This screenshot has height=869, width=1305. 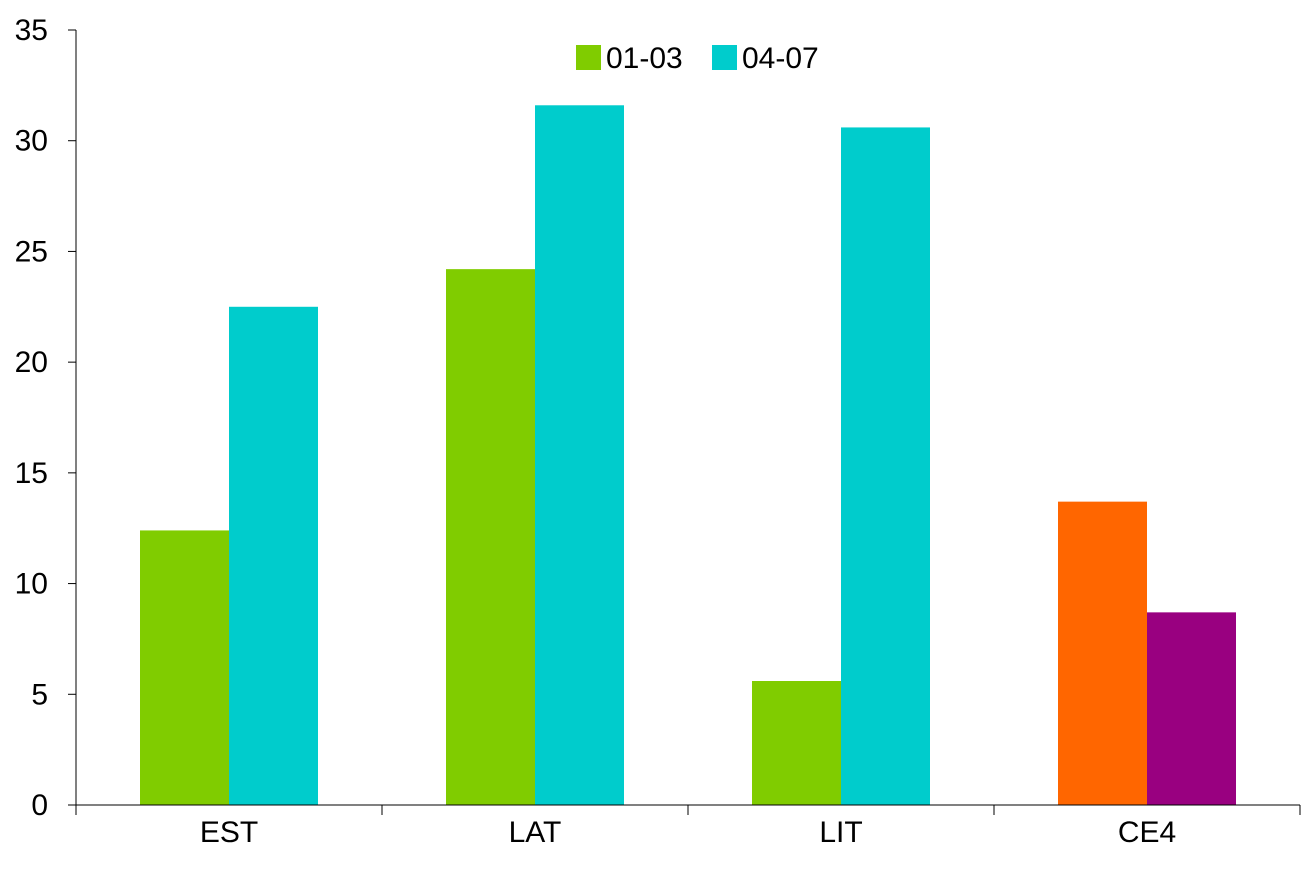 What do you see at coordinates (31, 30) in the screenshot?
I see `y-tick-label: 35` at bounding box center [31, 30].